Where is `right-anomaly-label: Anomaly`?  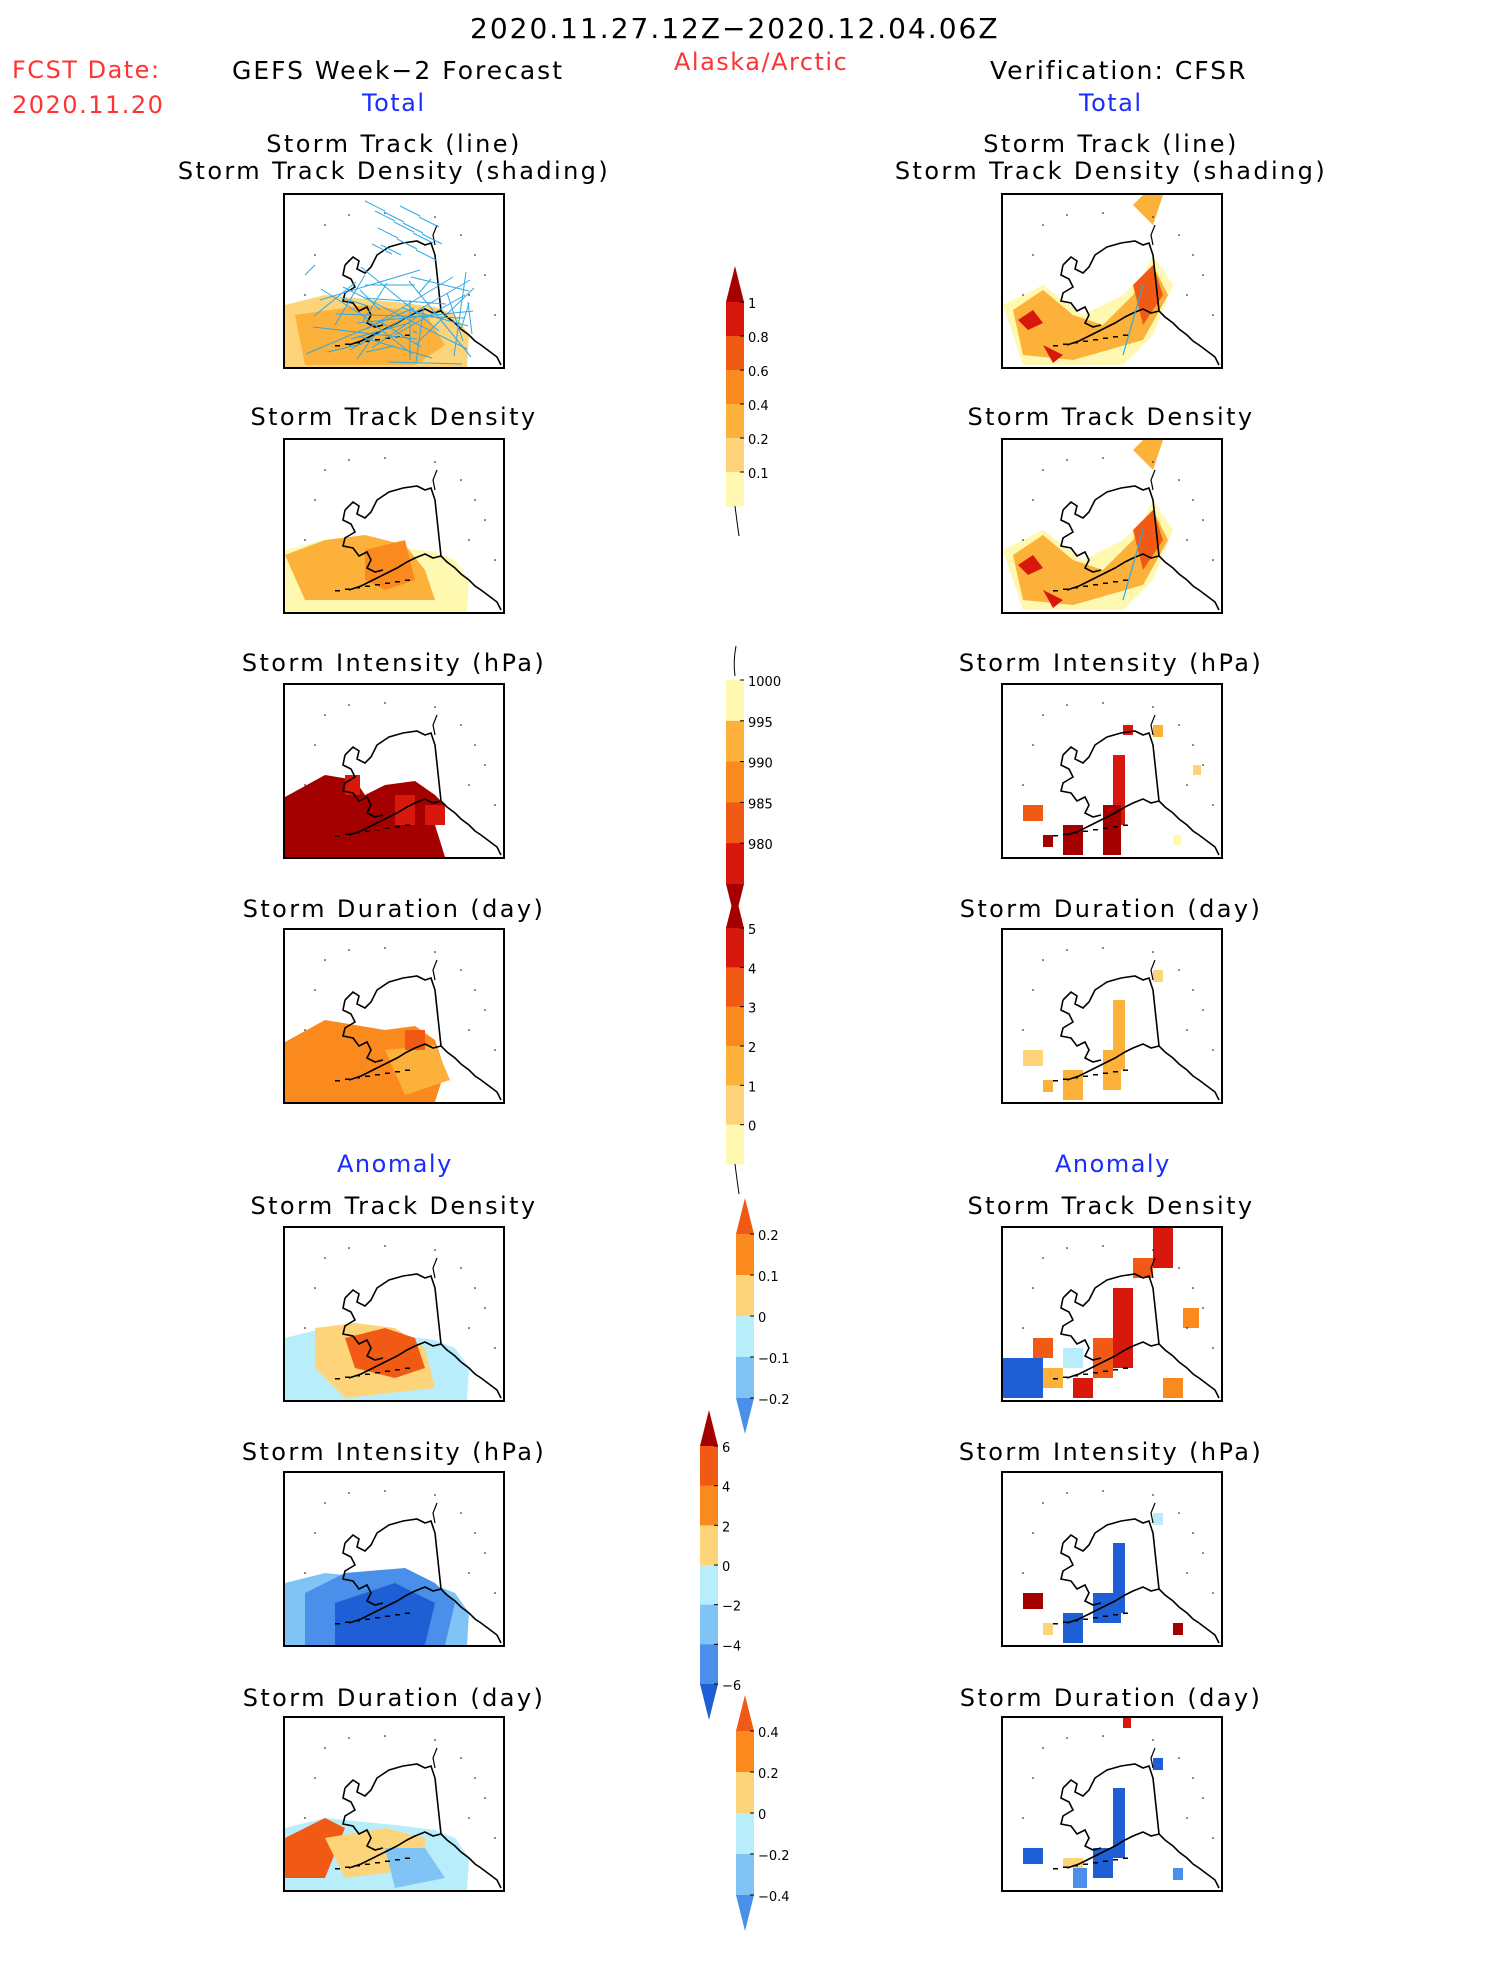 right-anomaly-label: Anomaly is located at coordinates (1113, 1164).